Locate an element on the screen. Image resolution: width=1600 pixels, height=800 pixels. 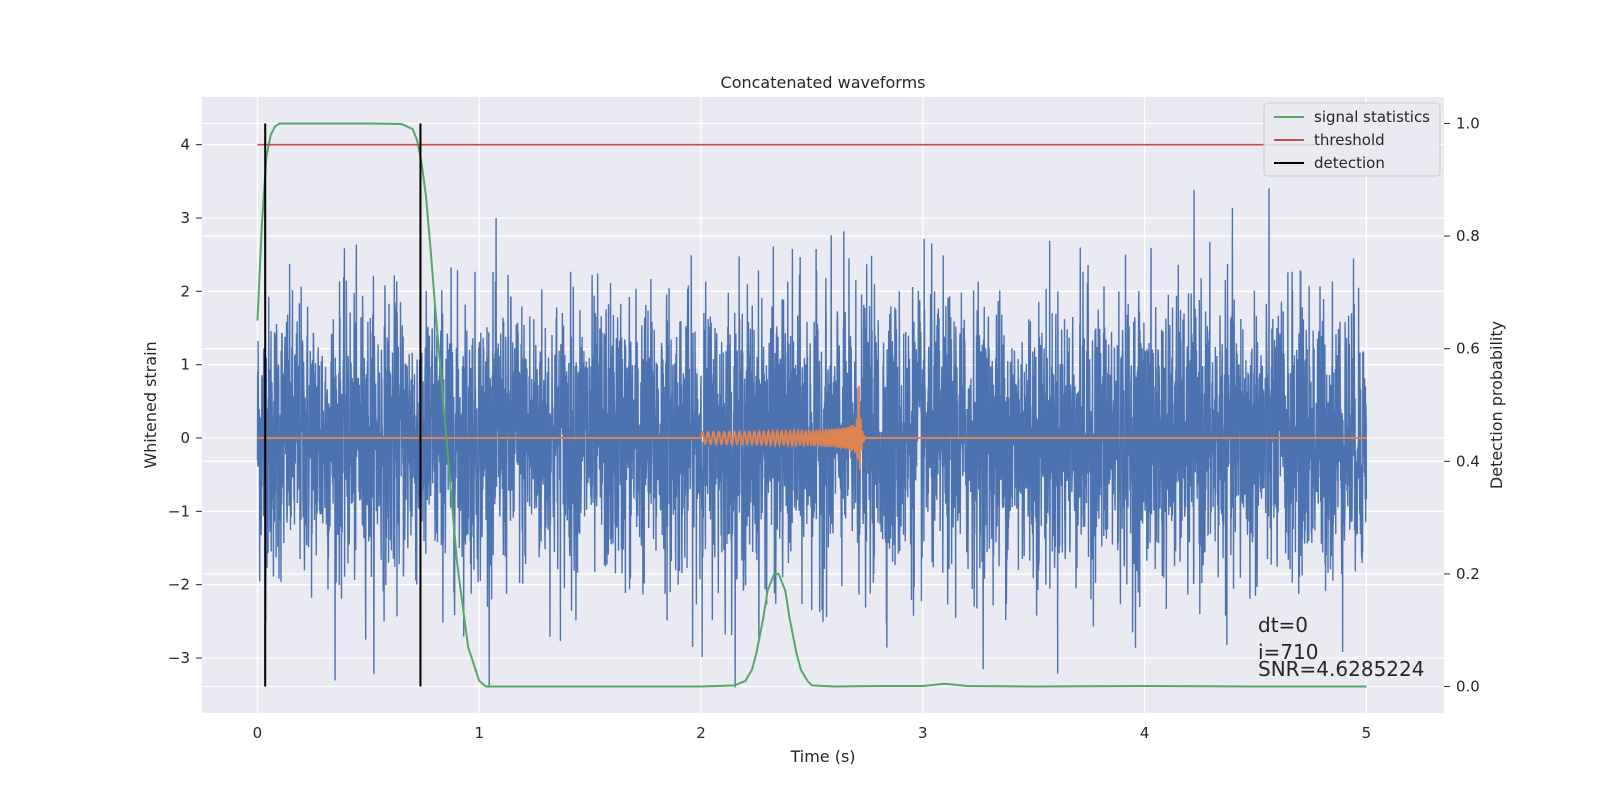
annotation-snr: SNR=4.6285224 is located at coordinates (1341, 669).